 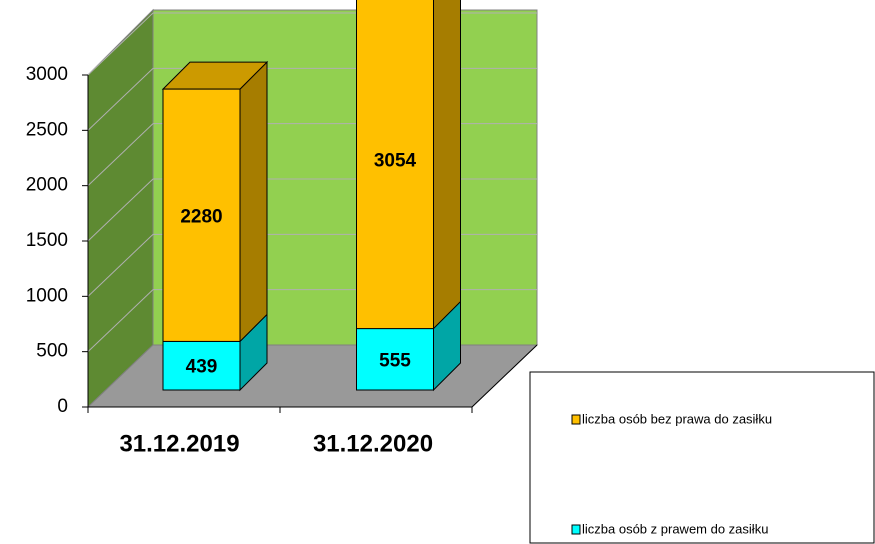 I want to click on y-tick-label: 1000, so click(x=47, y=295).